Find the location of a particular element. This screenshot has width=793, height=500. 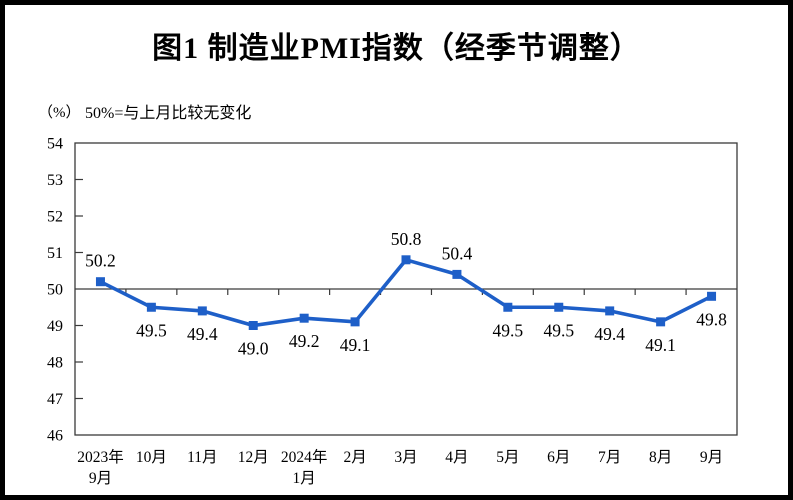

data-point-markers is located at coordinates (406, 292).